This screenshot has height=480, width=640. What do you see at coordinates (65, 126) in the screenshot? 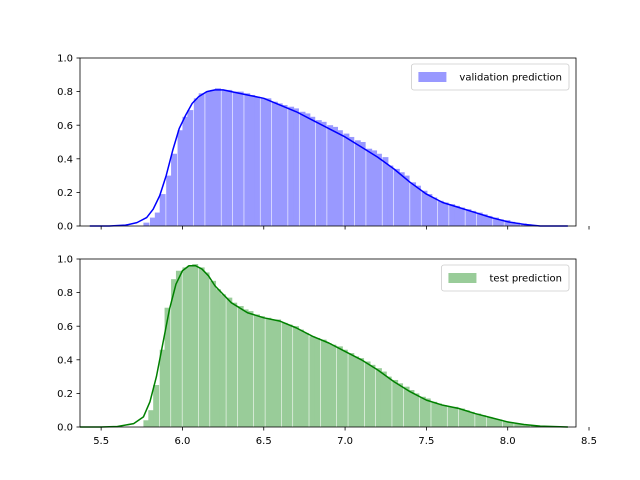
I see `validation-y-tick-label: 0.6` at bounding box center [65, 126].